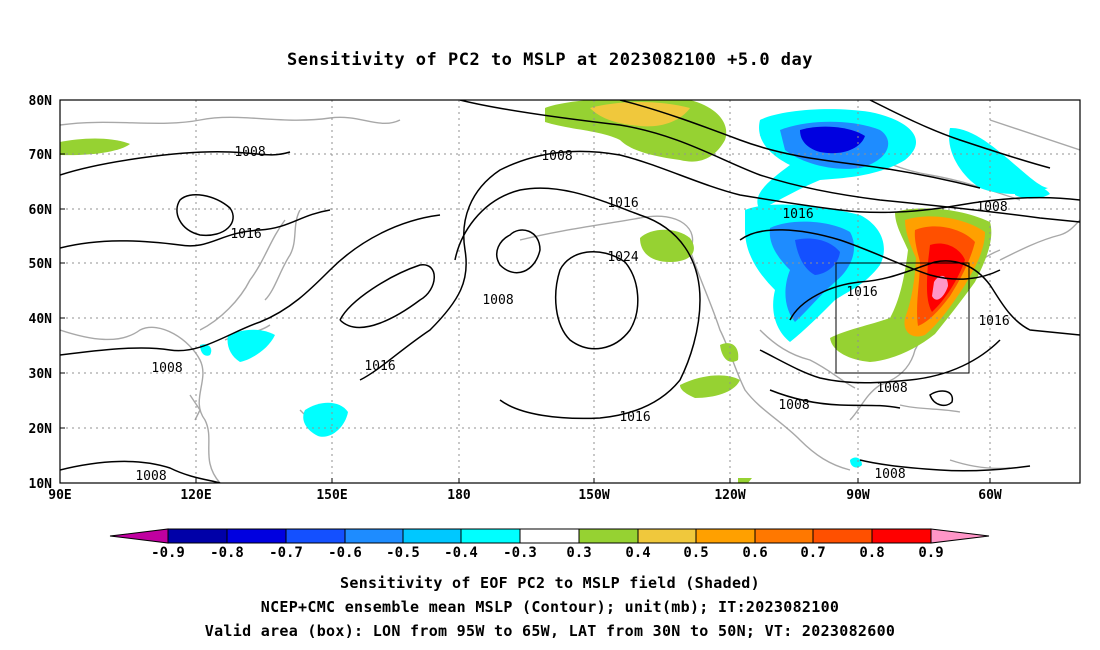 The image size is (1100, 650). I want to click on lat-label: 80N, so click(41, 101).